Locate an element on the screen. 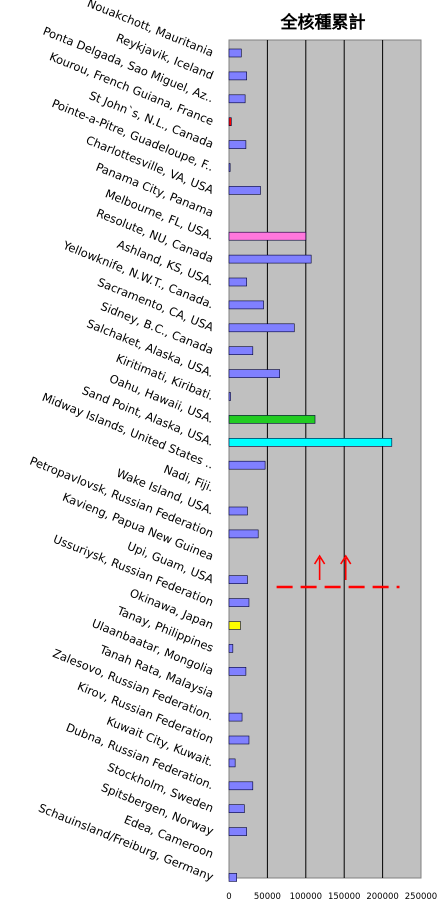 The width and height of the screenshot is (444, 908). chart-title: 全核種累計 is located at coordinates (323, 22).